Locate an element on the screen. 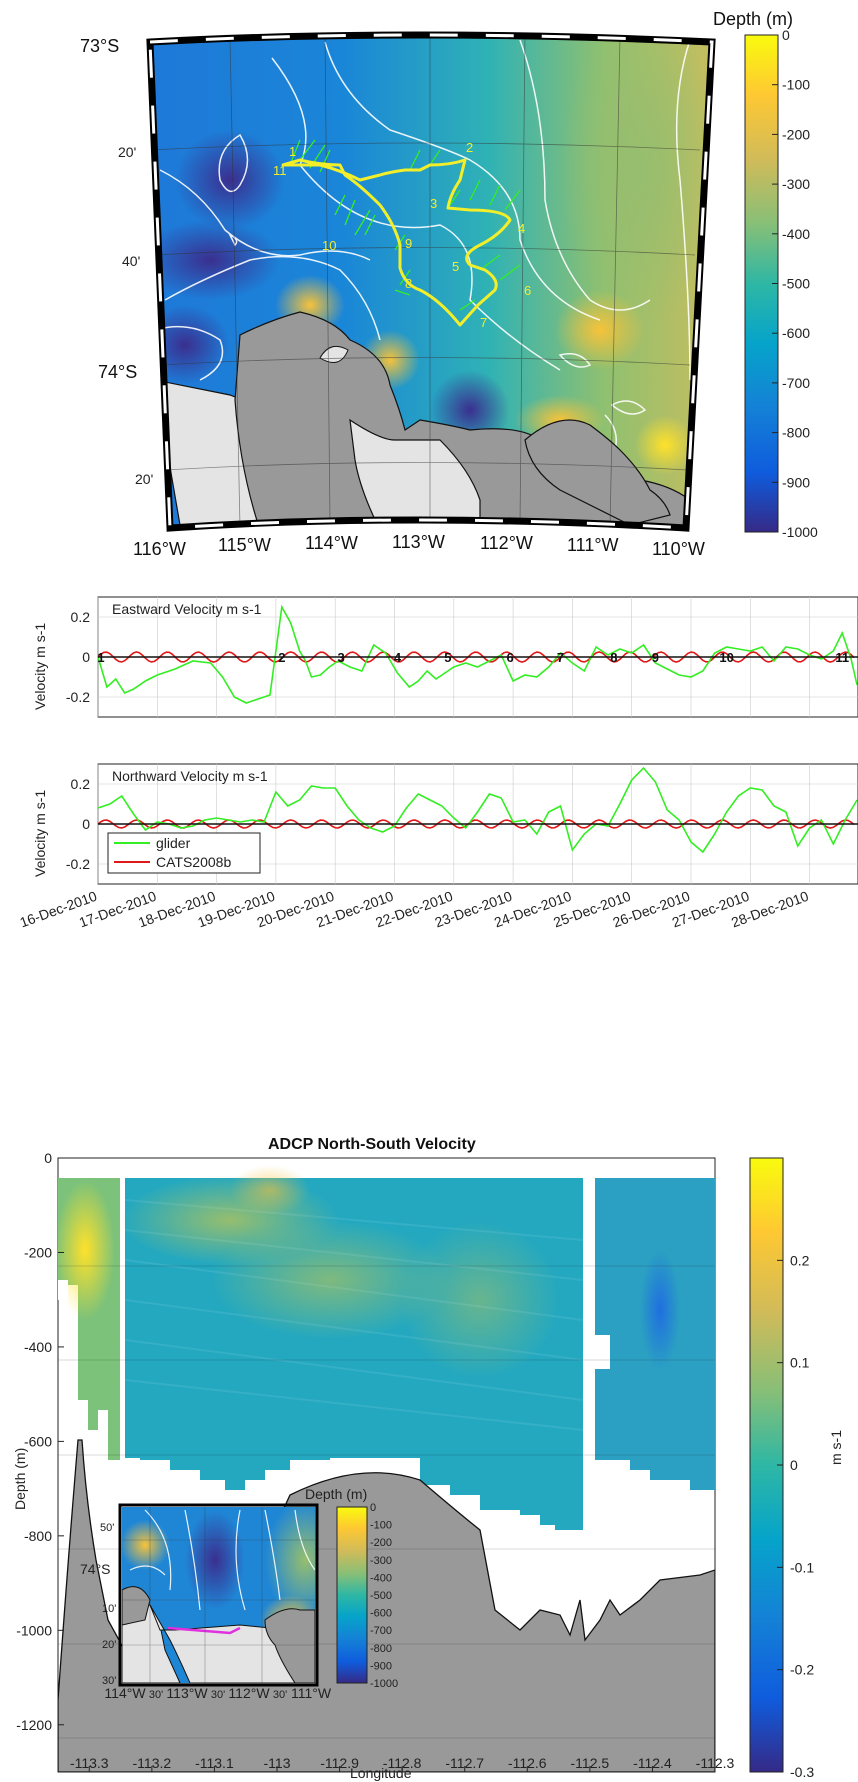 The image size is (858, 1782). adcp-xticklabel-5: -112.8 is located at coordinates (402, 1763).